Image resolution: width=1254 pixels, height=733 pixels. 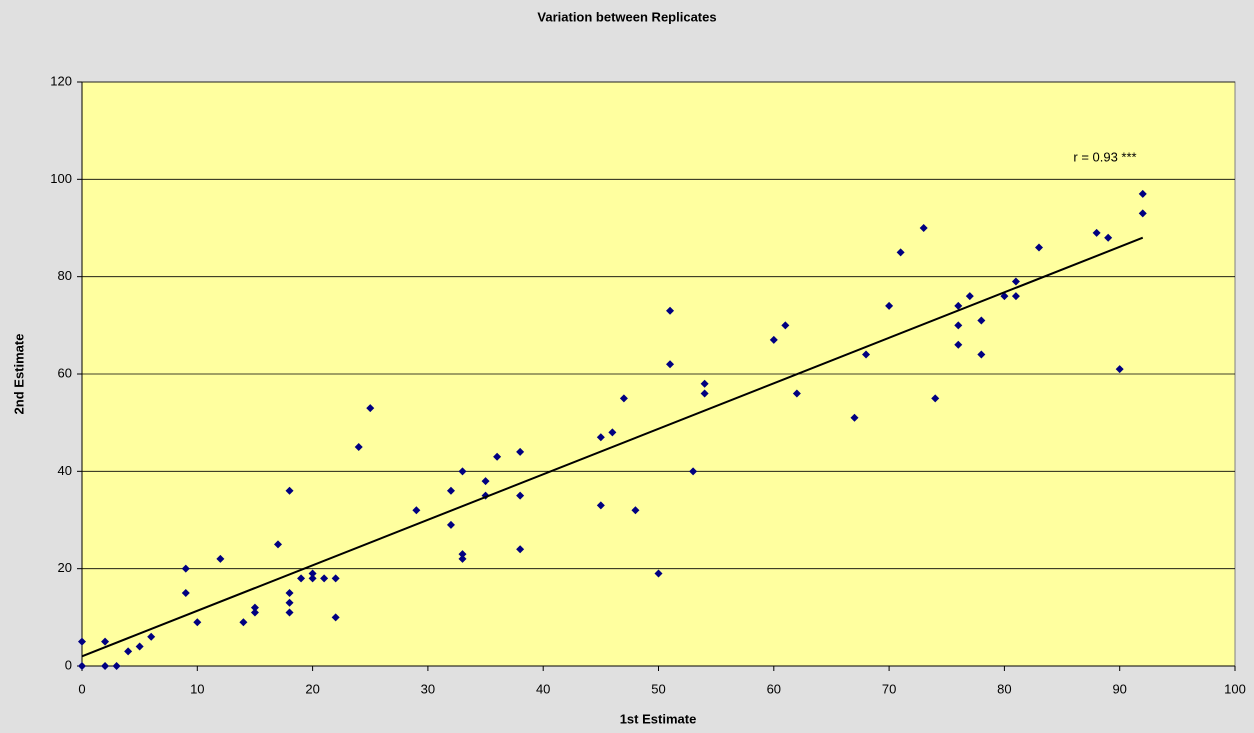 What do you see at coordinates (68, 664) in the screenshot?
I see `y-tick-label: 0` at bounding box center [68, 664].